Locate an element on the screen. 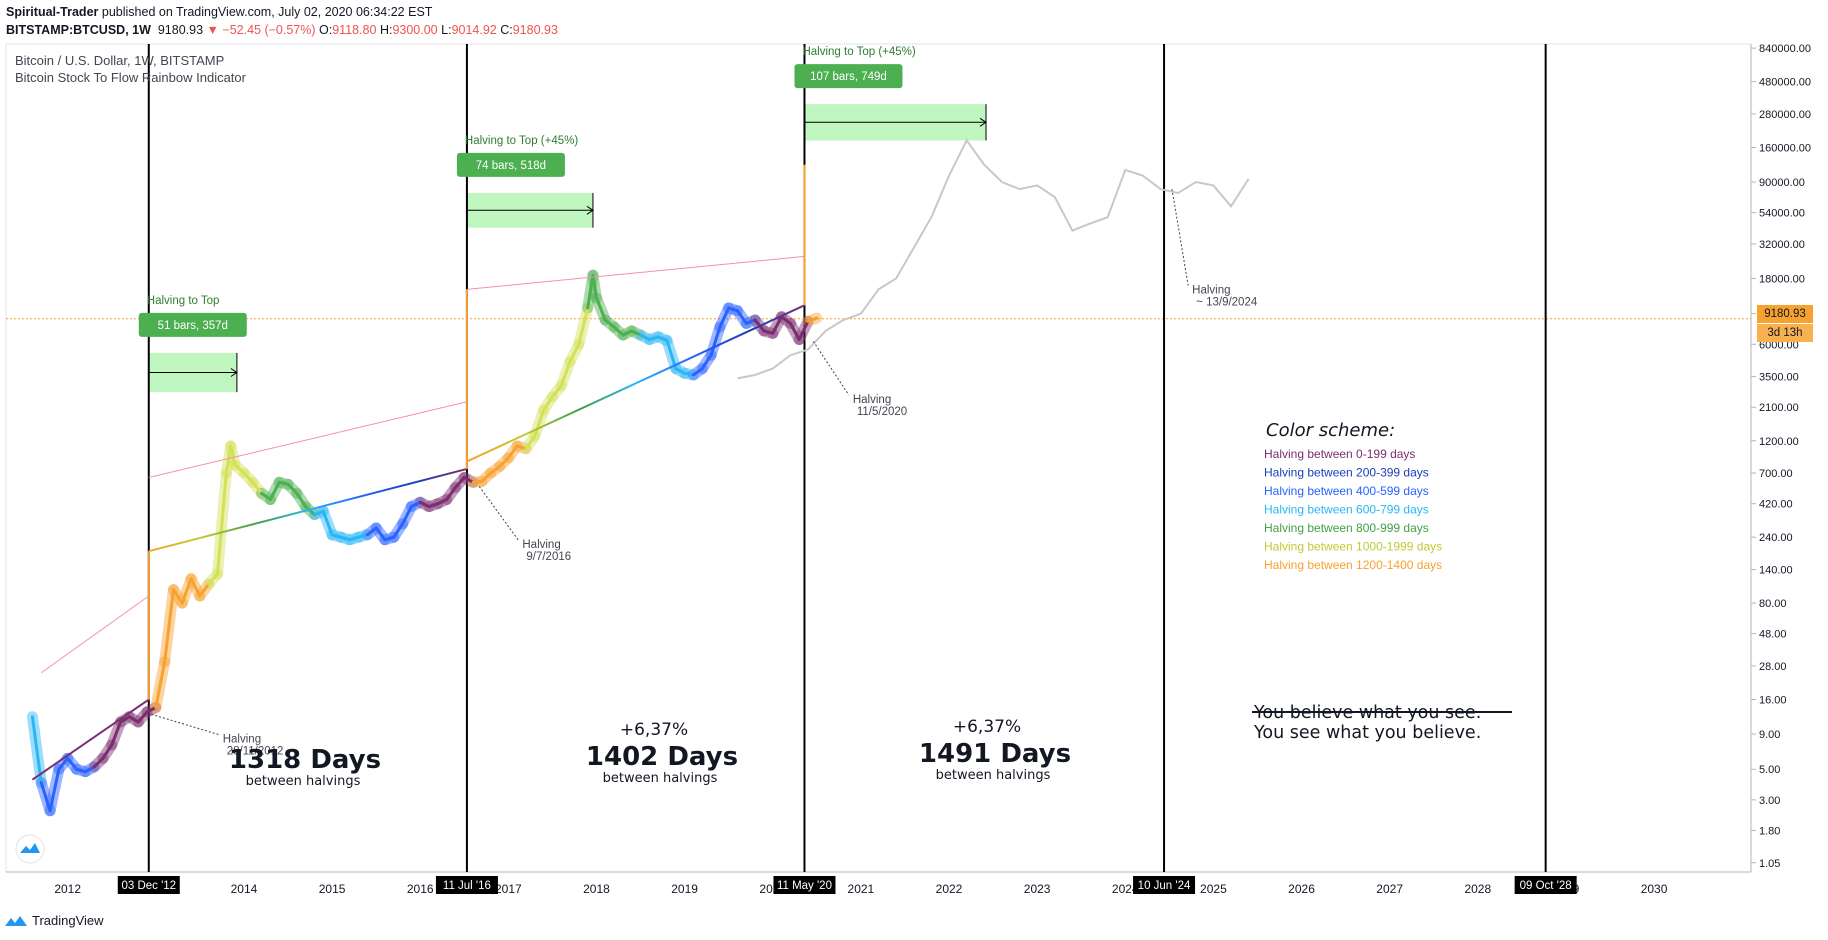 The width and height of the screenshot is (1828, 940). cycle-days-label: 1491 Days is located at coordinates (995, 754).